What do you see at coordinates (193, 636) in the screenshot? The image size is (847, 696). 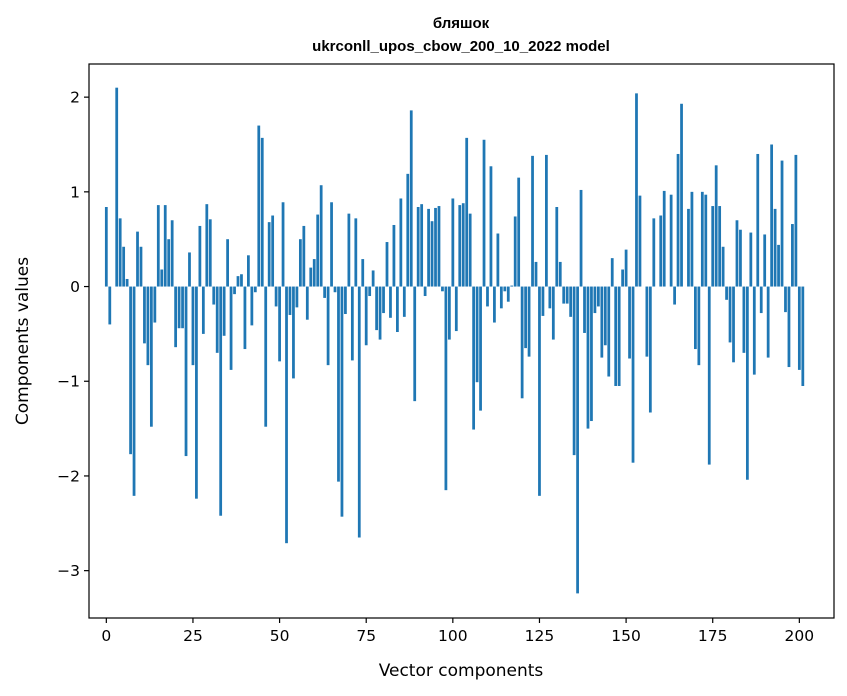 I see `x-tick-label-1: 25` at bounding box center [193, 636].